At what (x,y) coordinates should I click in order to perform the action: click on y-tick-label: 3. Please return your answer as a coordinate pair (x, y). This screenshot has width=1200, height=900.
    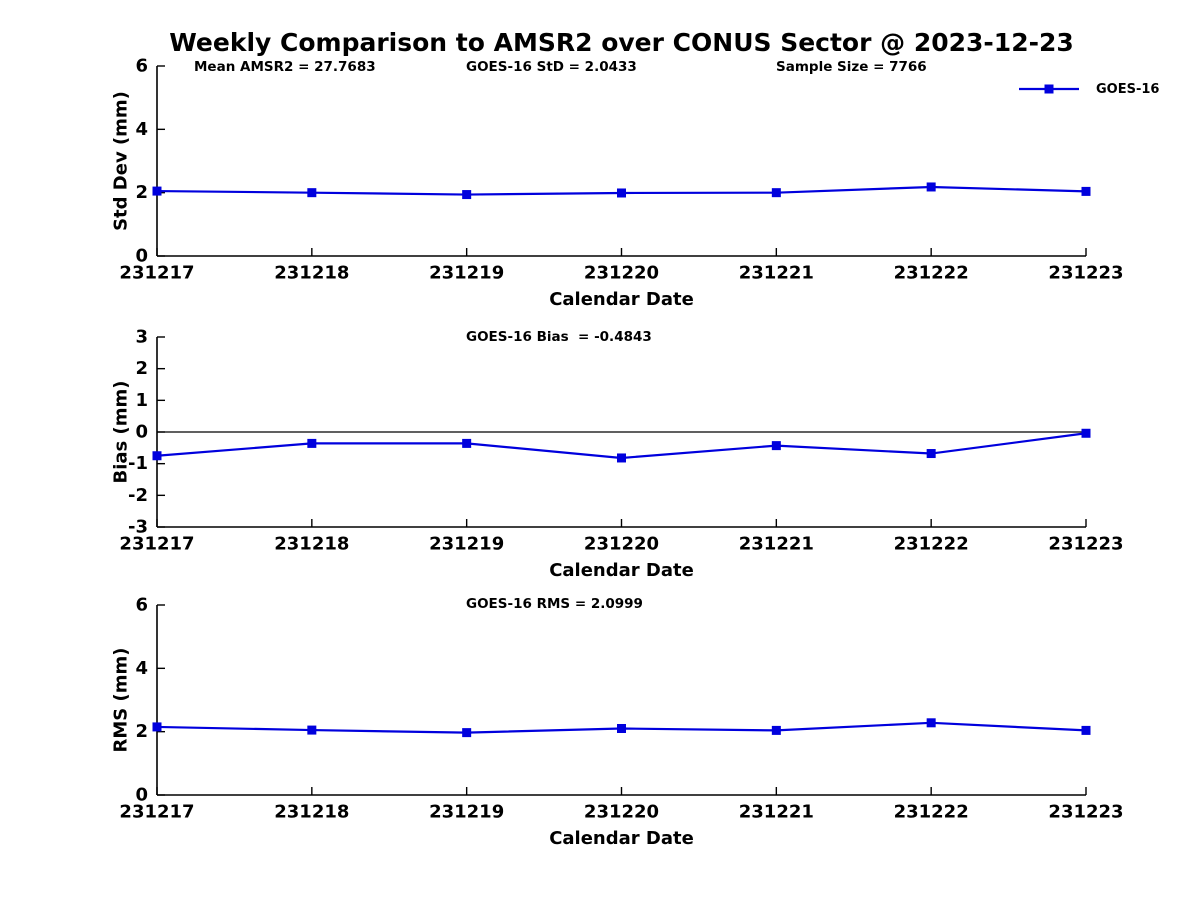
    Looking at the image, I should click on (141, 337).